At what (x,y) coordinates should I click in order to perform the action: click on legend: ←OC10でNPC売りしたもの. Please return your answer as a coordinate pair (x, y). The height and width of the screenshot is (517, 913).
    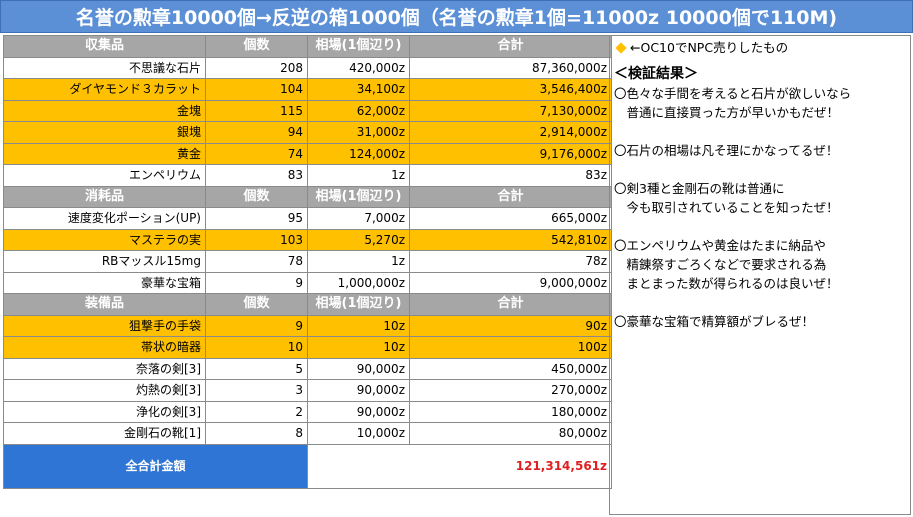
    Looking at the image, I should click on (760, 47).